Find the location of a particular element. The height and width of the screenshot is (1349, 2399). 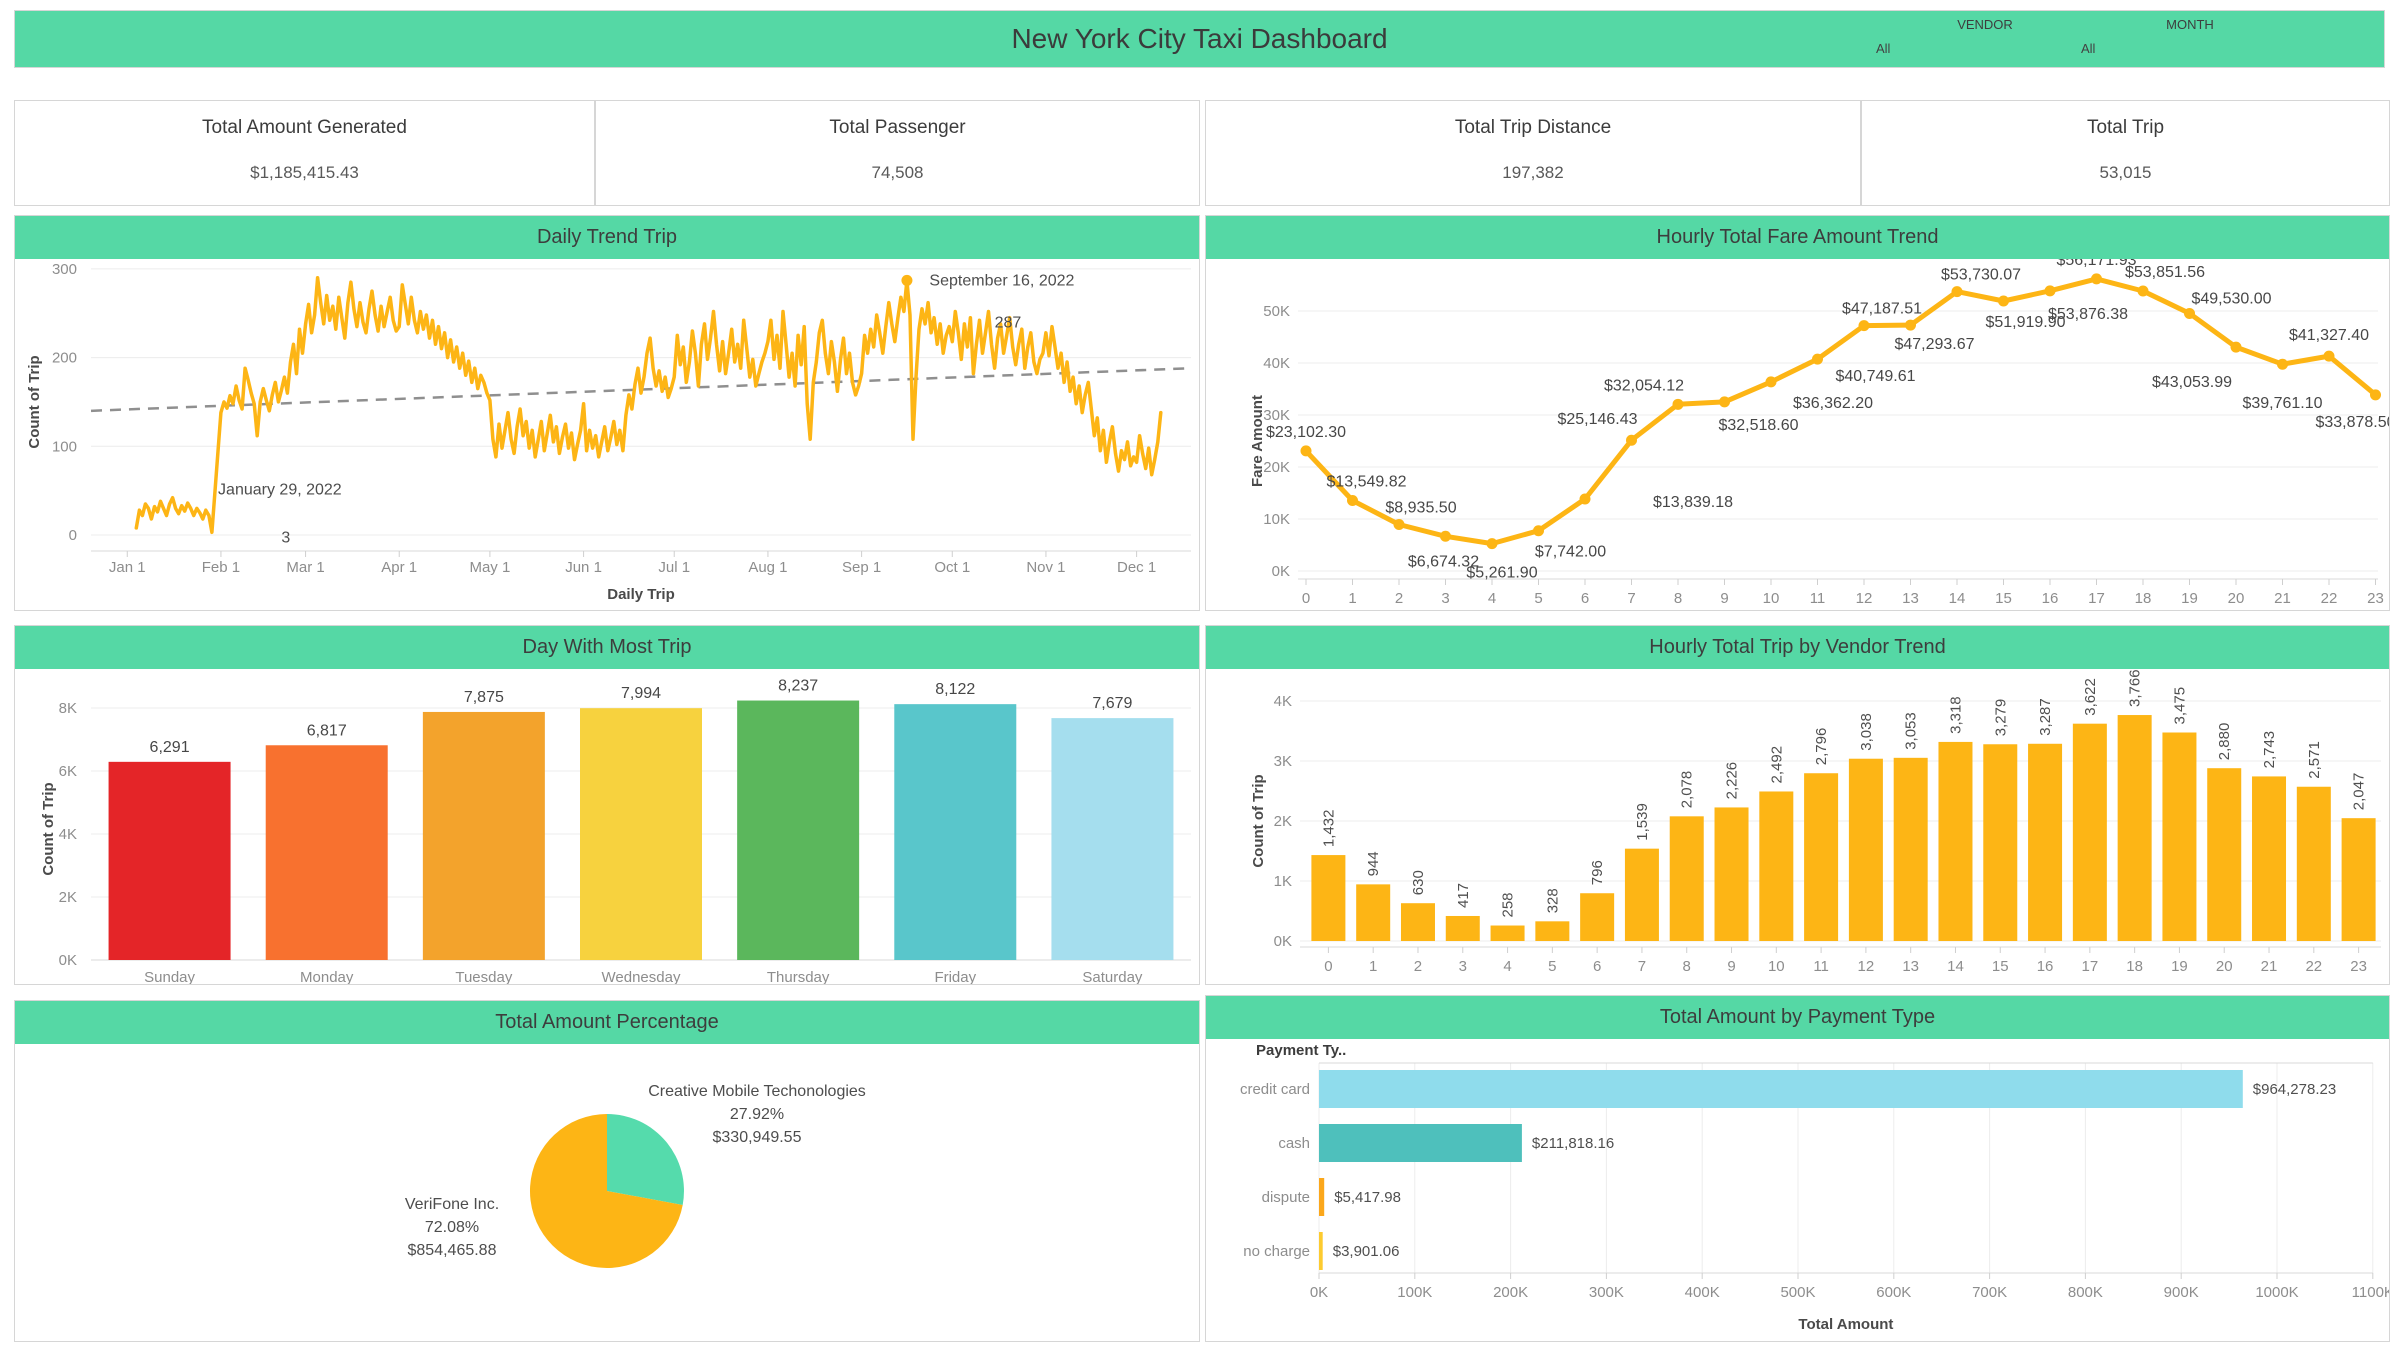

svg-text: 7 is located at coordinates (1631, 598).